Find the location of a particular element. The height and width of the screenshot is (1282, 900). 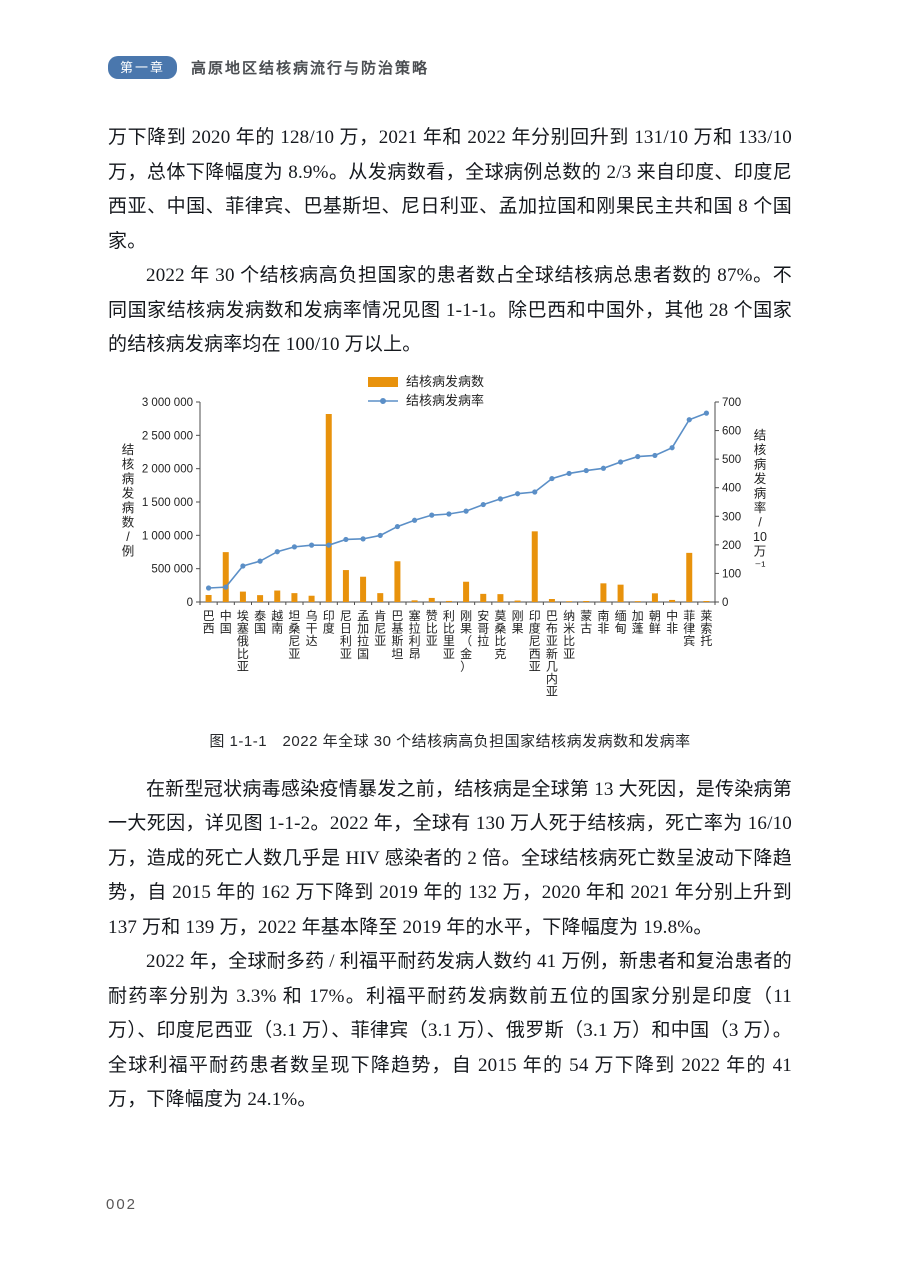

svg-text: 朝鲜 is located at coordinates (655, 622).